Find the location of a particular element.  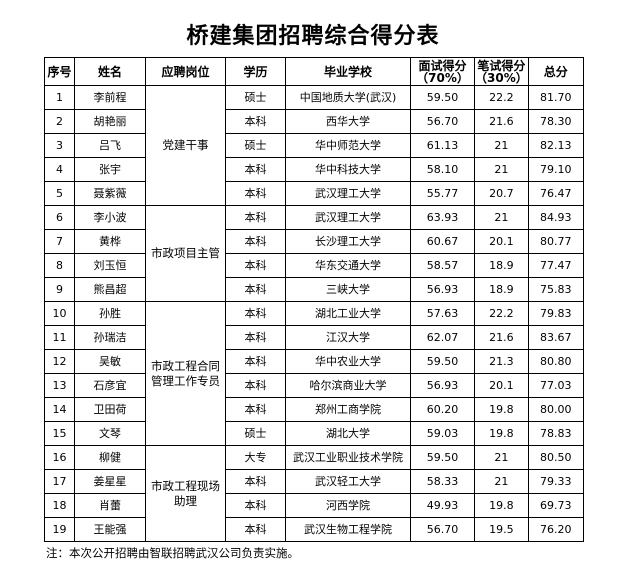

table-row: 6 李小波 市政项目主管 本科 武汉理工大学 63.93 21 84.93 is located at coordinates (314, 253).